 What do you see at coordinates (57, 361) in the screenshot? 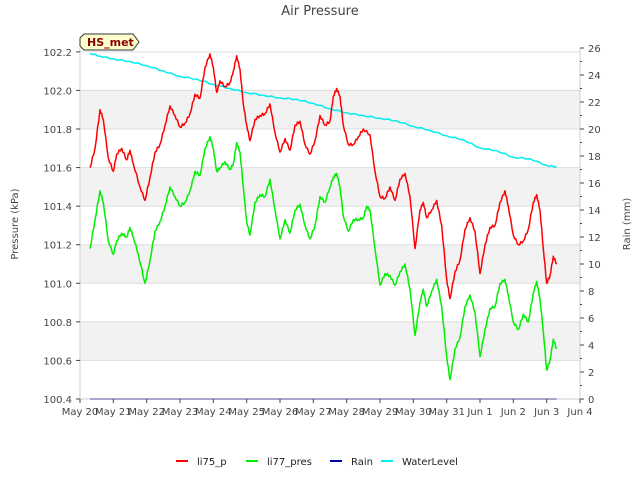
I see `y-tick-label: 100.6` at bounding box center [57, 361].